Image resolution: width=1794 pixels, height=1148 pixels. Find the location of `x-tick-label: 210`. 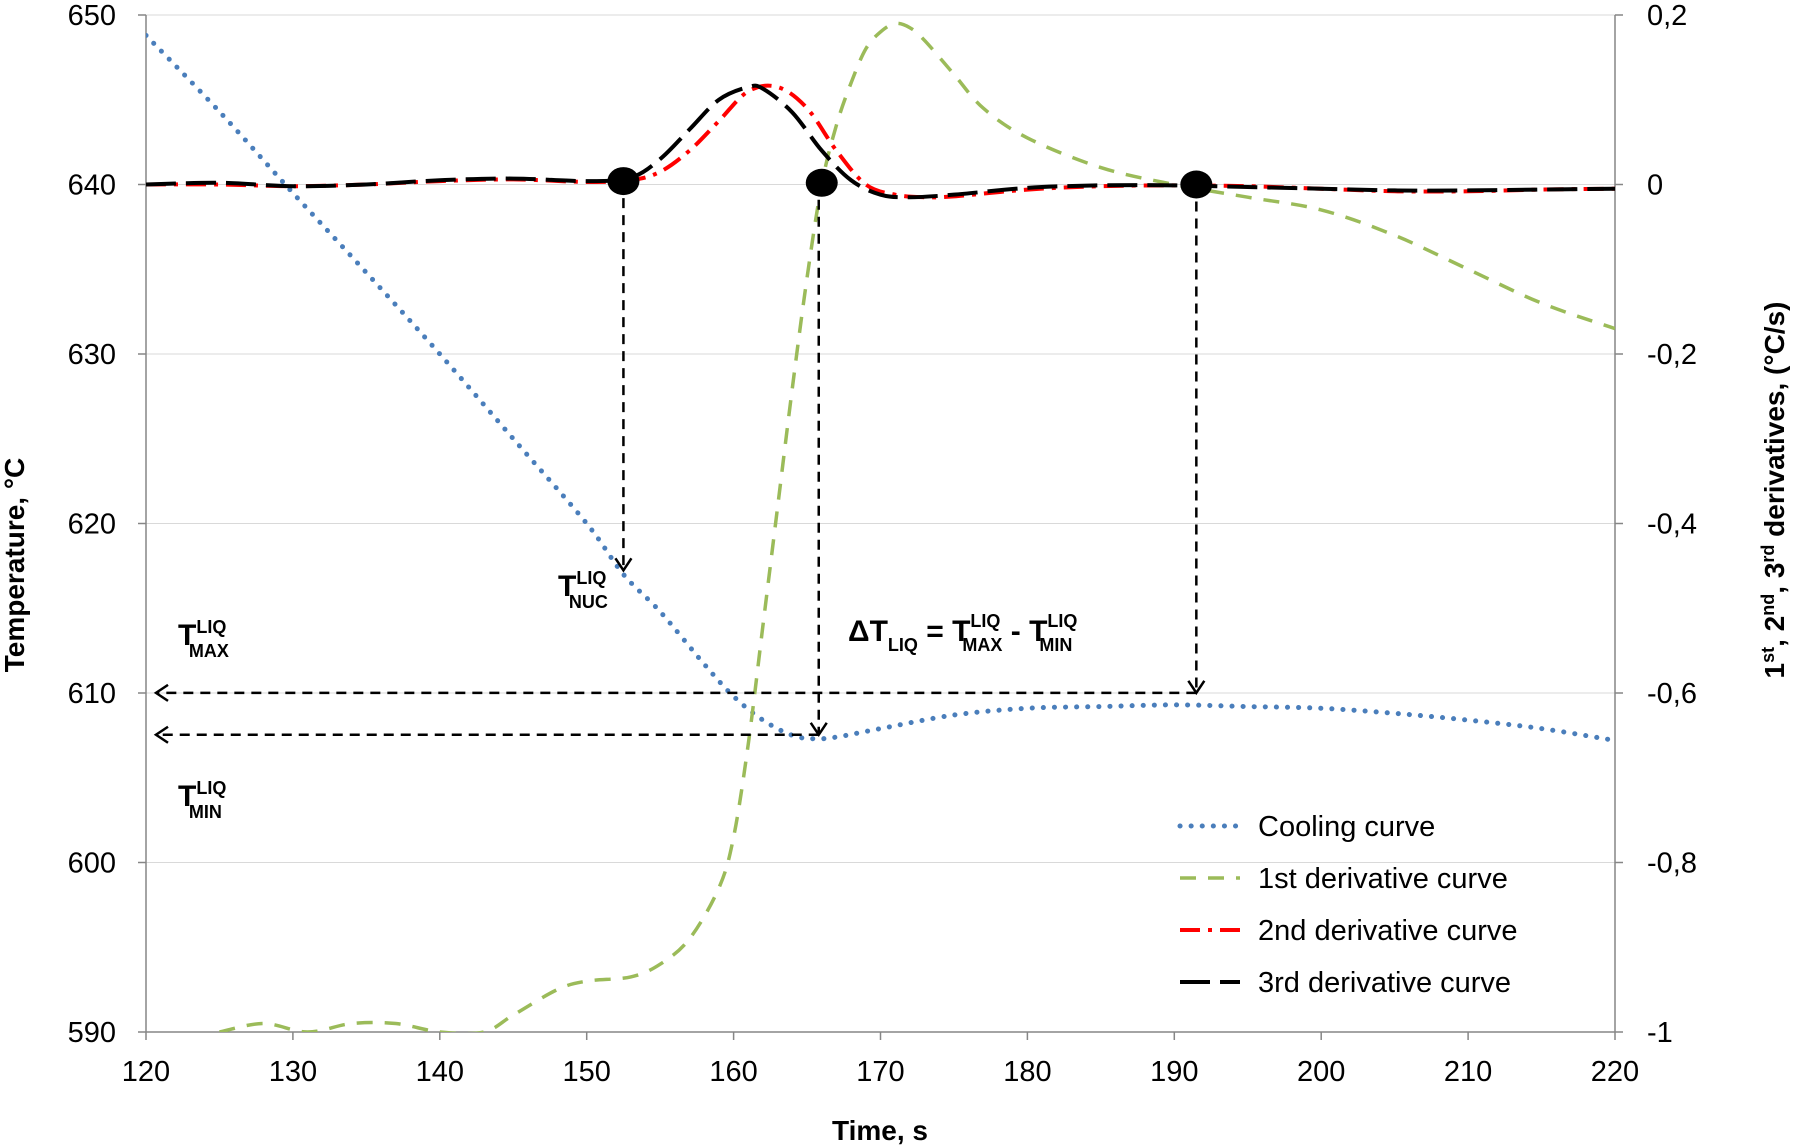

x-tick-label: 210 is located at coordinates (1468, 1072).